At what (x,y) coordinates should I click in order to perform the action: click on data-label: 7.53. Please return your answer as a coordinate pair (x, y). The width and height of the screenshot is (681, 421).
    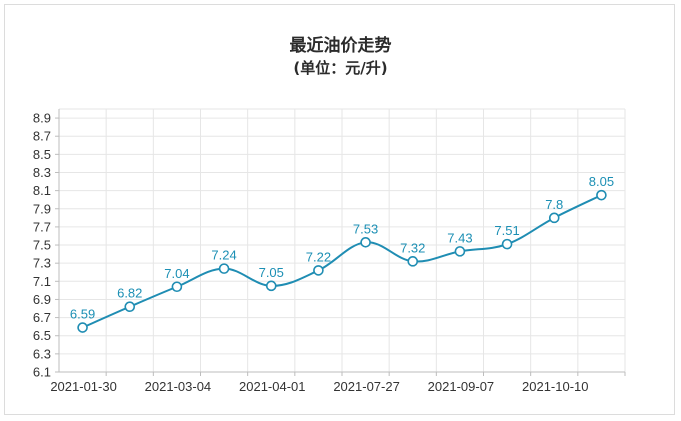
    Looking at the image, I should click on (365, 228).